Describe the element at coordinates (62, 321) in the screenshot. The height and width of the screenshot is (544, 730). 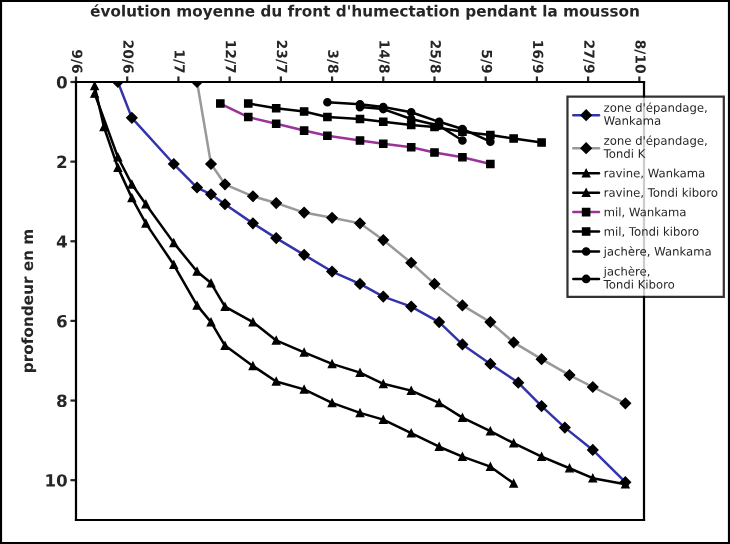
I see `y-tick-label: 6` at that location.